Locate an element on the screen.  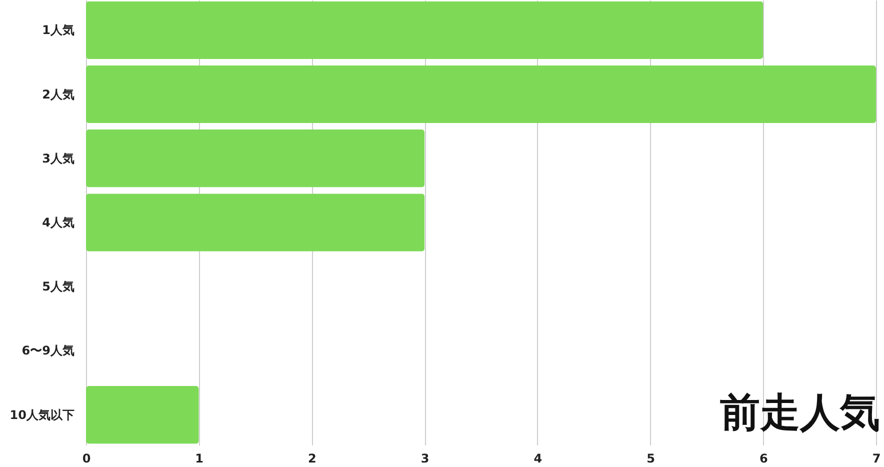
y-tick-label: 10人気以下 is located at coordinates (42, 415).